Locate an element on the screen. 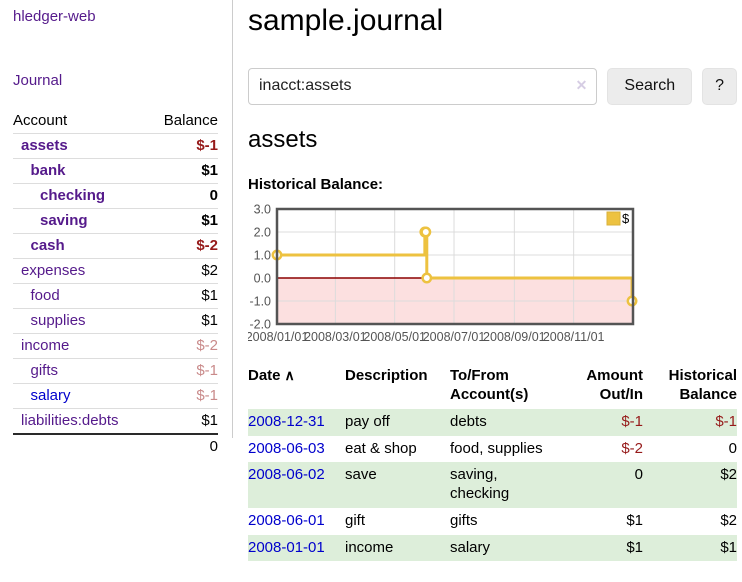  register-date-cell: 2008-01-01 is located at coordinates (296, 548).